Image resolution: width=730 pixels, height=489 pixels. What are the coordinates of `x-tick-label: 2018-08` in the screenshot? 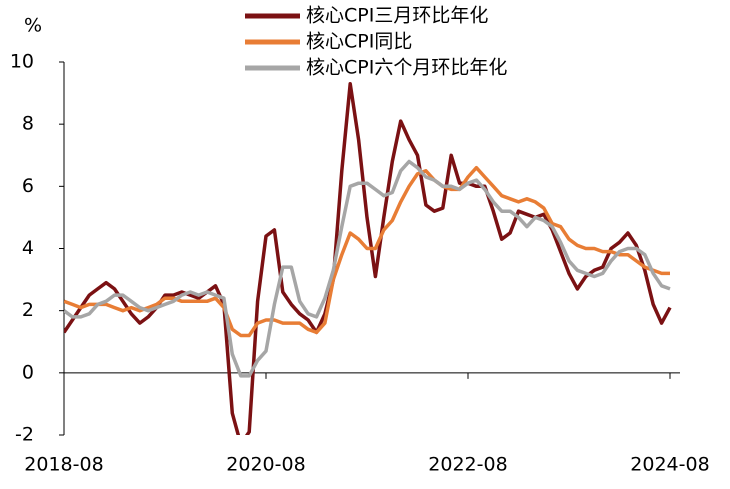 It's located at (63, 465).